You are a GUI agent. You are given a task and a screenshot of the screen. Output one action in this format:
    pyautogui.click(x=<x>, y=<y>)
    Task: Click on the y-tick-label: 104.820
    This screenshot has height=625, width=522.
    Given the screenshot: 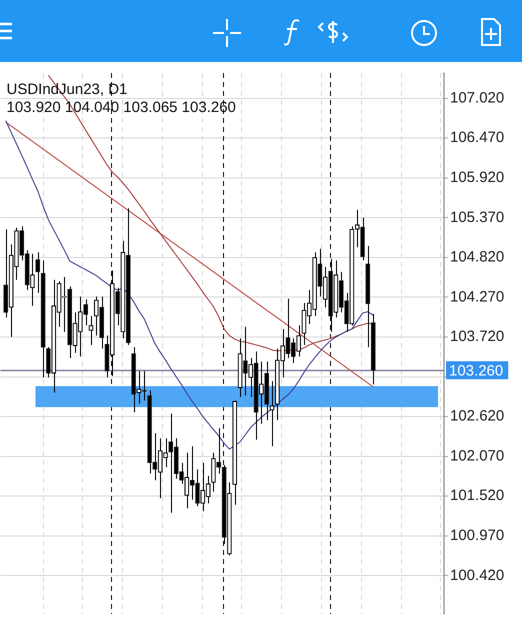 What is the action you would take?
    pyautogui.click(x=477, y=257)
    